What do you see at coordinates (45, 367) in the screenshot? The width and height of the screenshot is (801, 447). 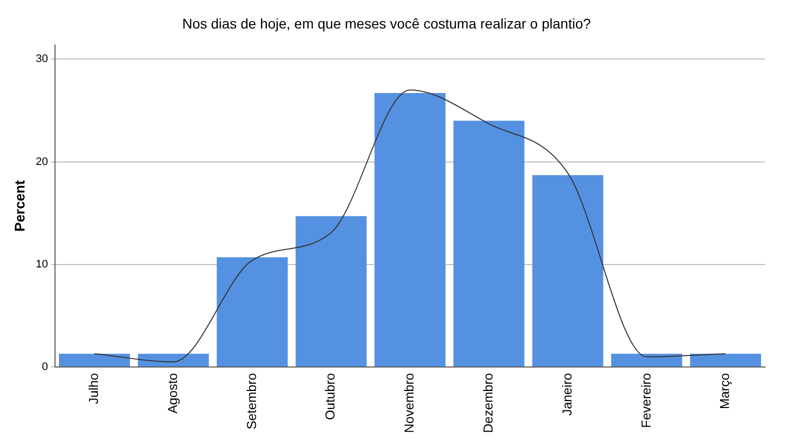 I see `y-tick-label: 0` at bounding box center [45, 367].